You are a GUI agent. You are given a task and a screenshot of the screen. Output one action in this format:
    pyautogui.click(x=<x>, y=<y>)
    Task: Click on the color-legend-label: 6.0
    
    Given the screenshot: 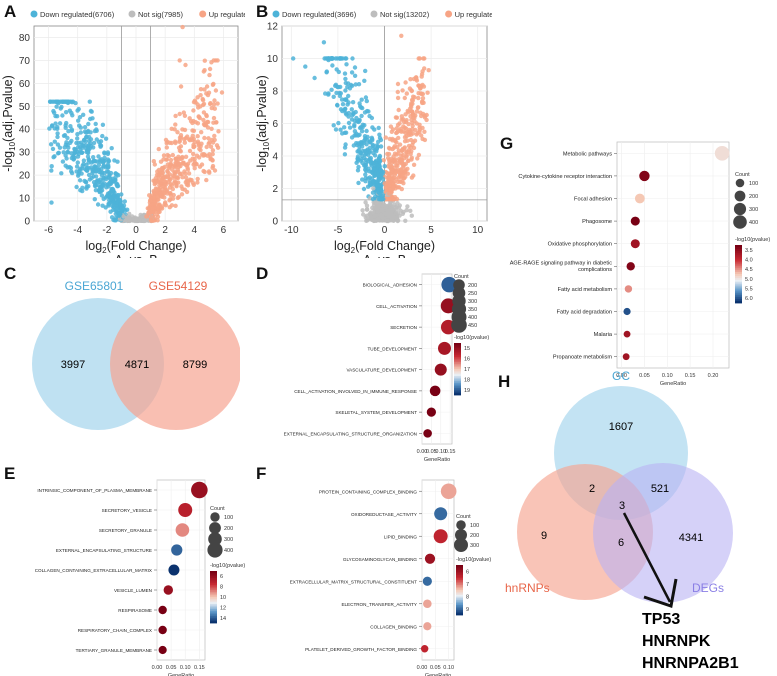 What is the action you would take?
    pyautogui.click(x=749, y=299)
    